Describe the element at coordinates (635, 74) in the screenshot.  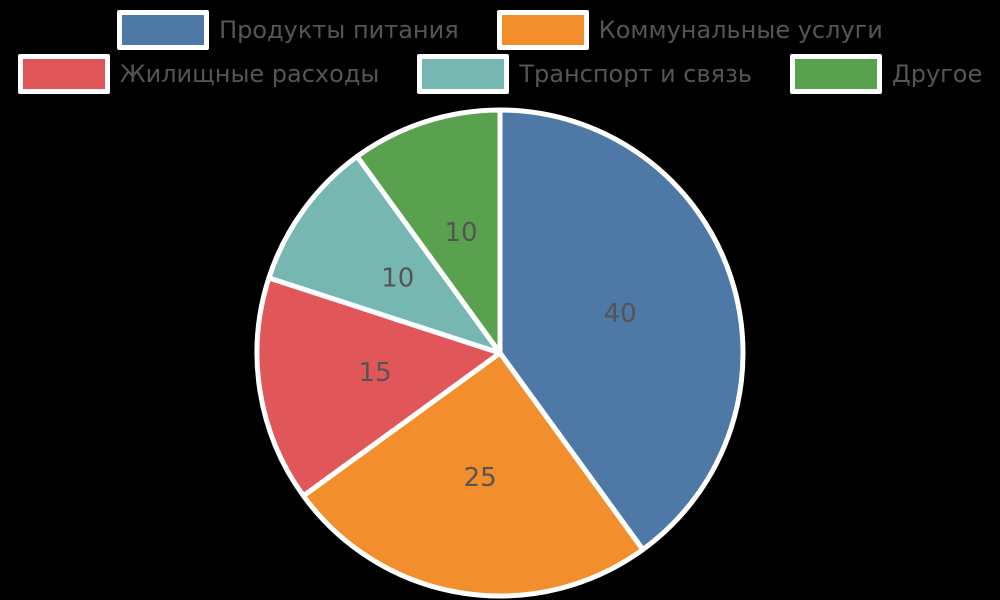
I see `legend-label: Транспорт и связь` at that location.